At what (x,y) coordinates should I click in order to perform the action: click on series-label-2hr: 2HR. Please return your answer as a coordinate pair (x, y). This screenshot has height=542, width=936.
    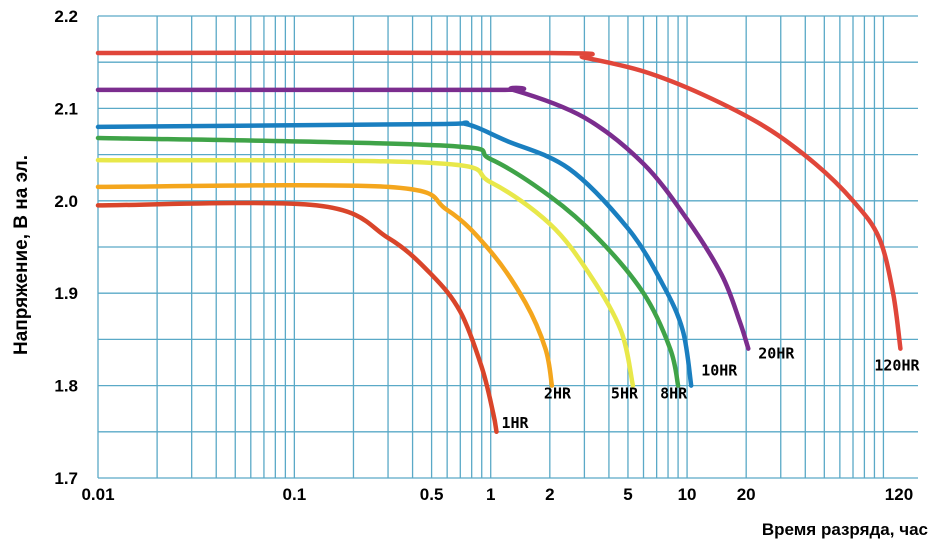
    Looking at the image, I should click on (558, 394).